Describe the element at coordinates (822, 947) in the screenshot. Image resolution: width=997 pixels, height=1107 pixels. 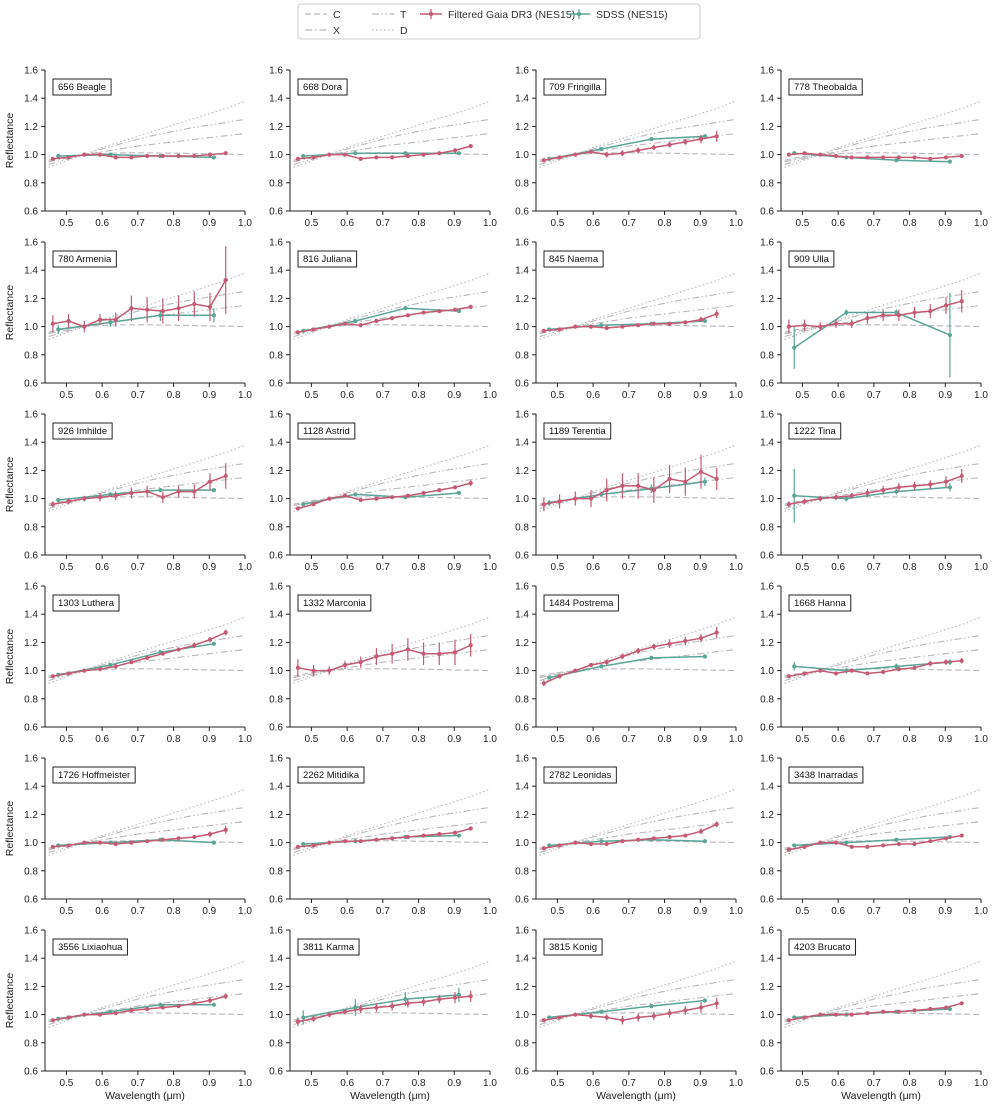
I see `panel-title: 4203 Brucato` at that location.